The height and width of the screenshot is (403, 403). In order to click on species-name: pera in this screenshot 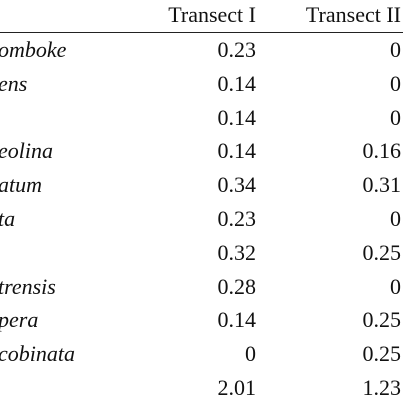, I will do `click(19, 320)`.